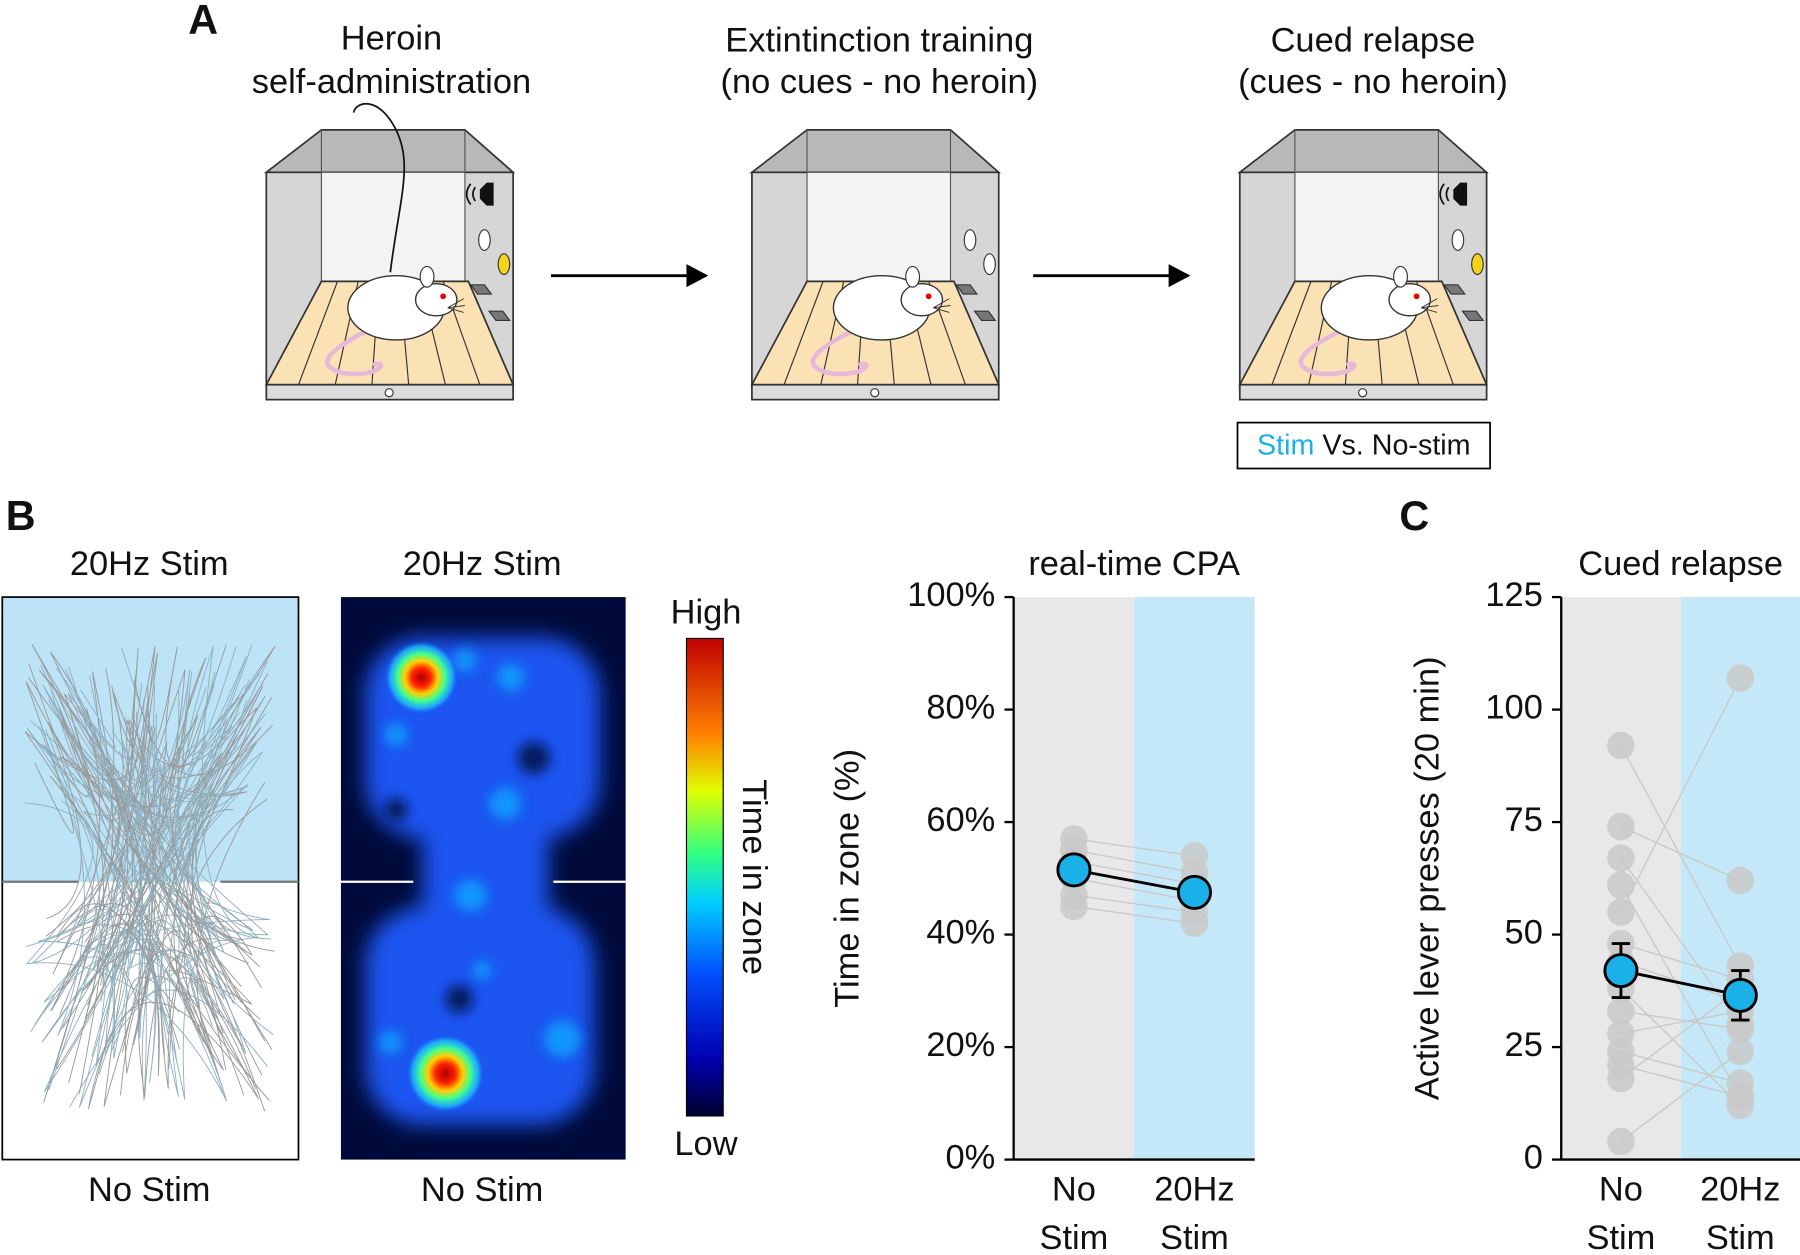  What do you see at coordinates (1373, 82) in the screenshot?
I see `step-title: (cues - no heroin)` at bounding box center [1373, 82].